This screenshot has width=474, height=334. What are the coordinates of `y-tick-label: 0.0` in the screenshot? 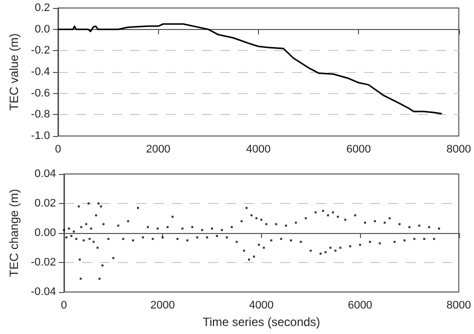 It's located at (42, 29).